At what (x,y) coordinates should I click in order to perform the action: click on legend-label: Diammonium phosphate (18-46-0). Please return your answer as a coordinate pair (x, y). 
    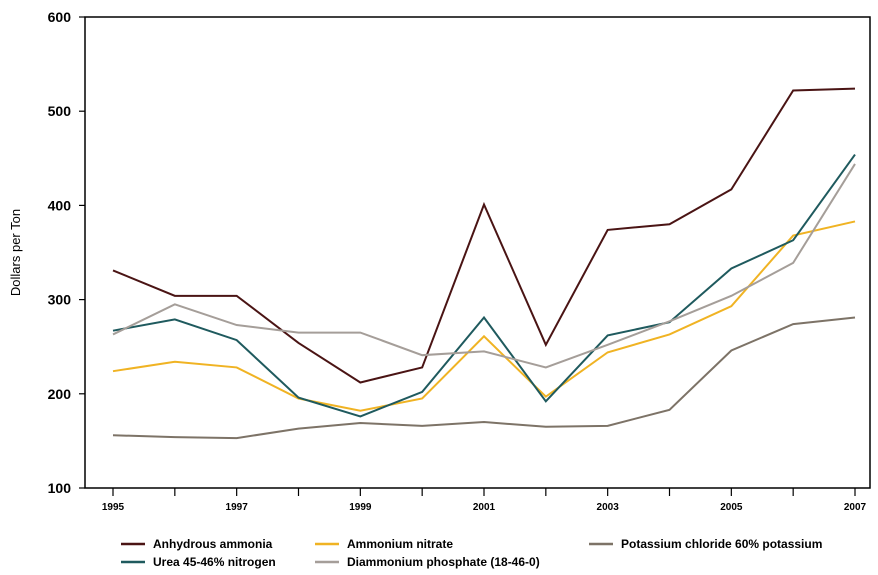
    Looking at the image, I should click on (443, 562).